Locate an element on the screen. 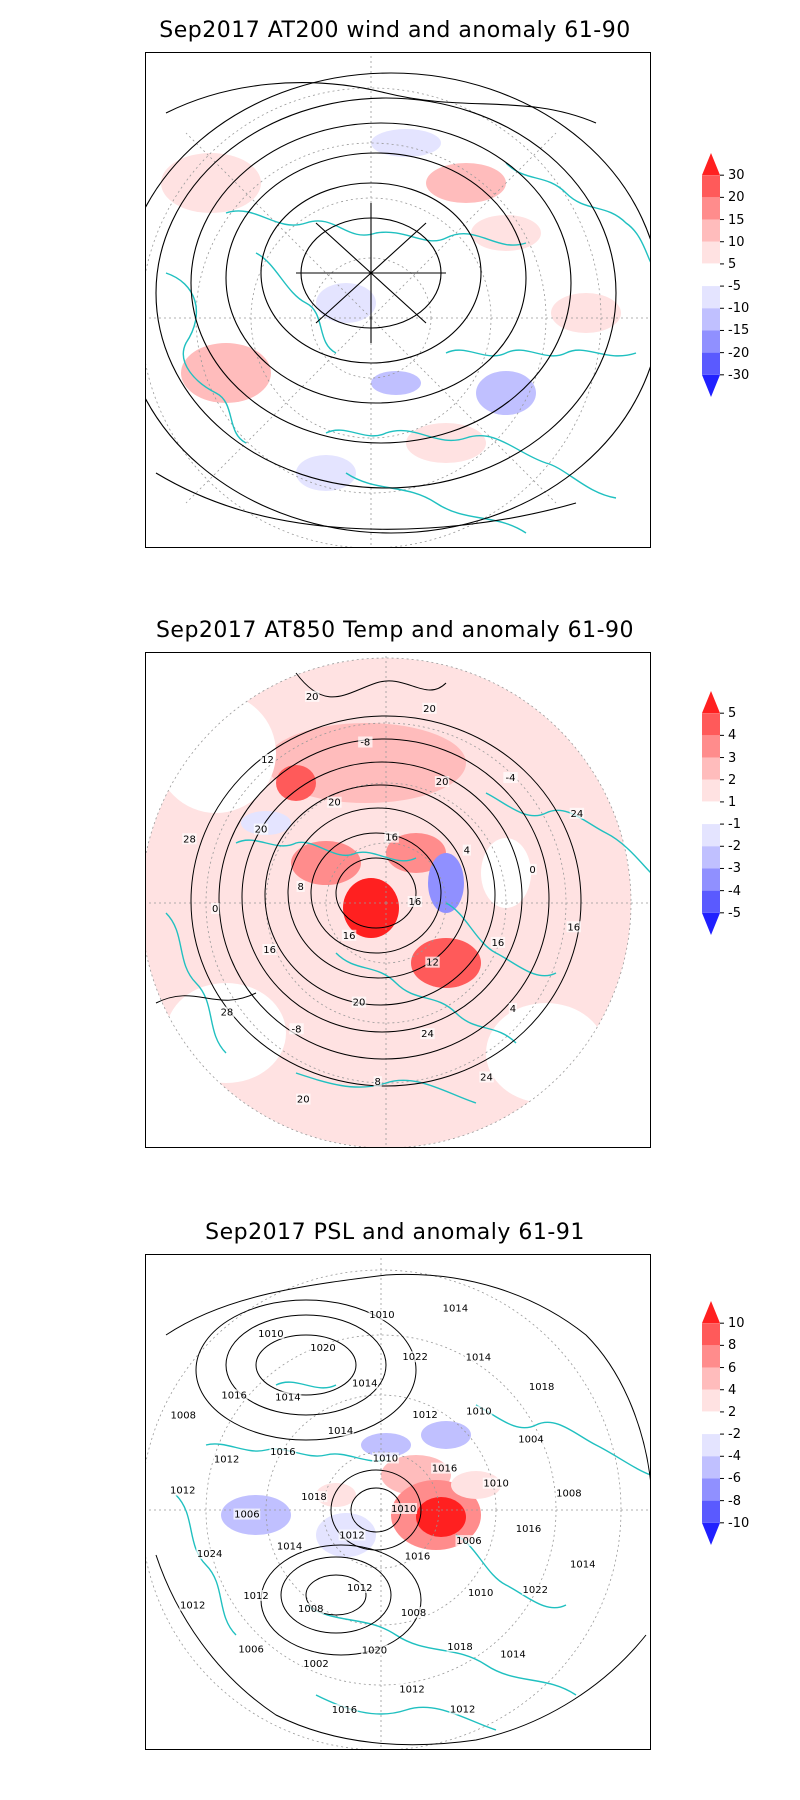 Image resolution: width=800 pixels, height=1800 pixels. colorbar-tick-label: 15 is located at coordinates (736, 220).